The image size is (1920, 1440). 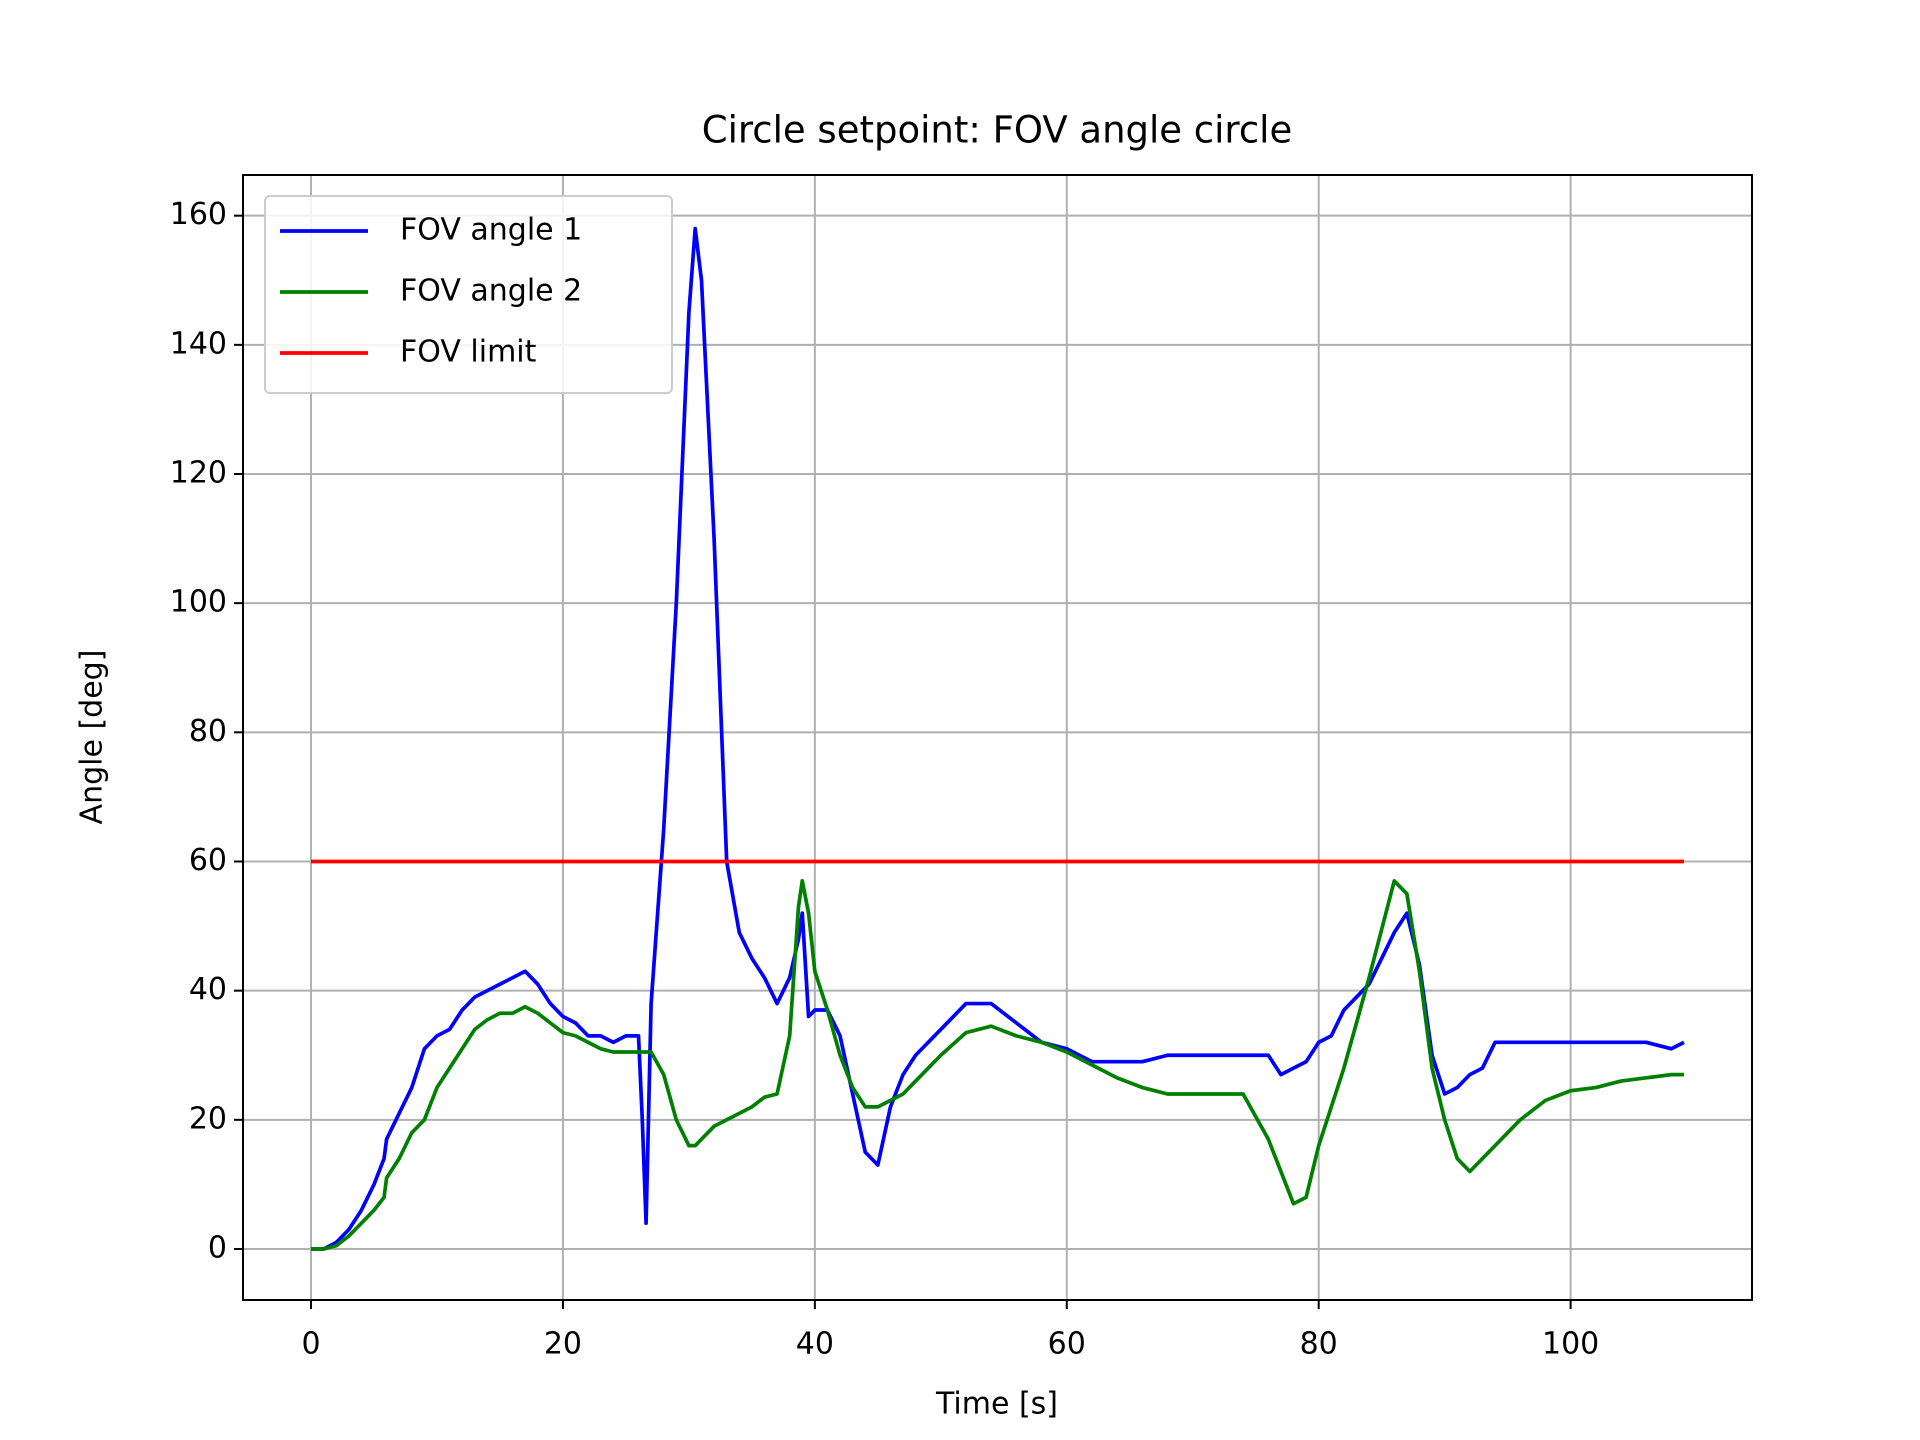 I want to click on y-tick-label: 160, so click(x=198, y=214).